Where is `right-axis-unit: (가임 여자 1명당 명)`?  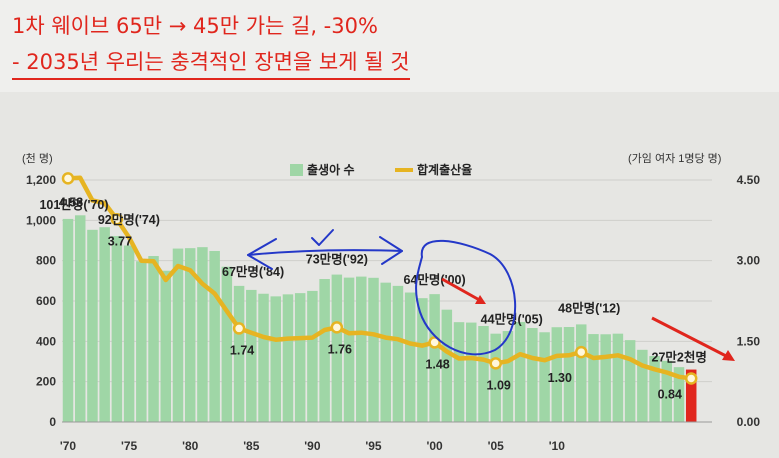
right-axis-unit: (가임 여자 1명당 명) is located at coordinates (674, 158).